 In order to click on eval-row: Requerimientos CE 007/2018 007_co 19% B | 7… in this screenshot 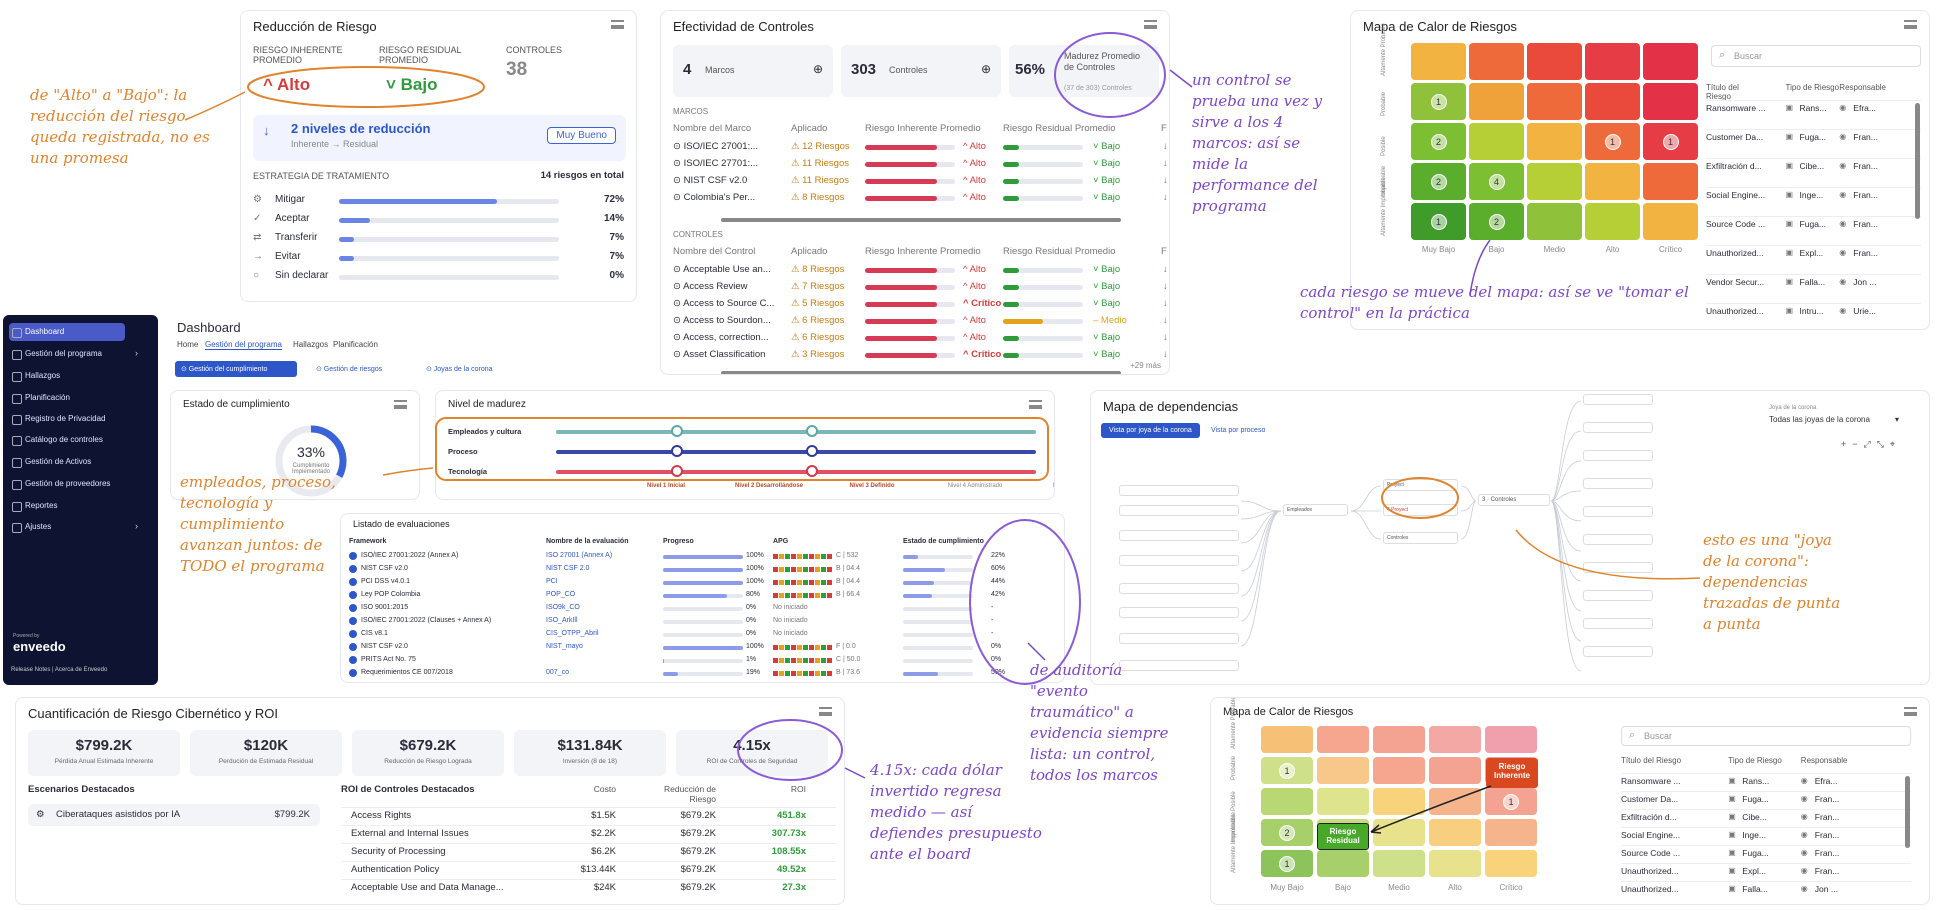, I will do `click(702, 675)`.